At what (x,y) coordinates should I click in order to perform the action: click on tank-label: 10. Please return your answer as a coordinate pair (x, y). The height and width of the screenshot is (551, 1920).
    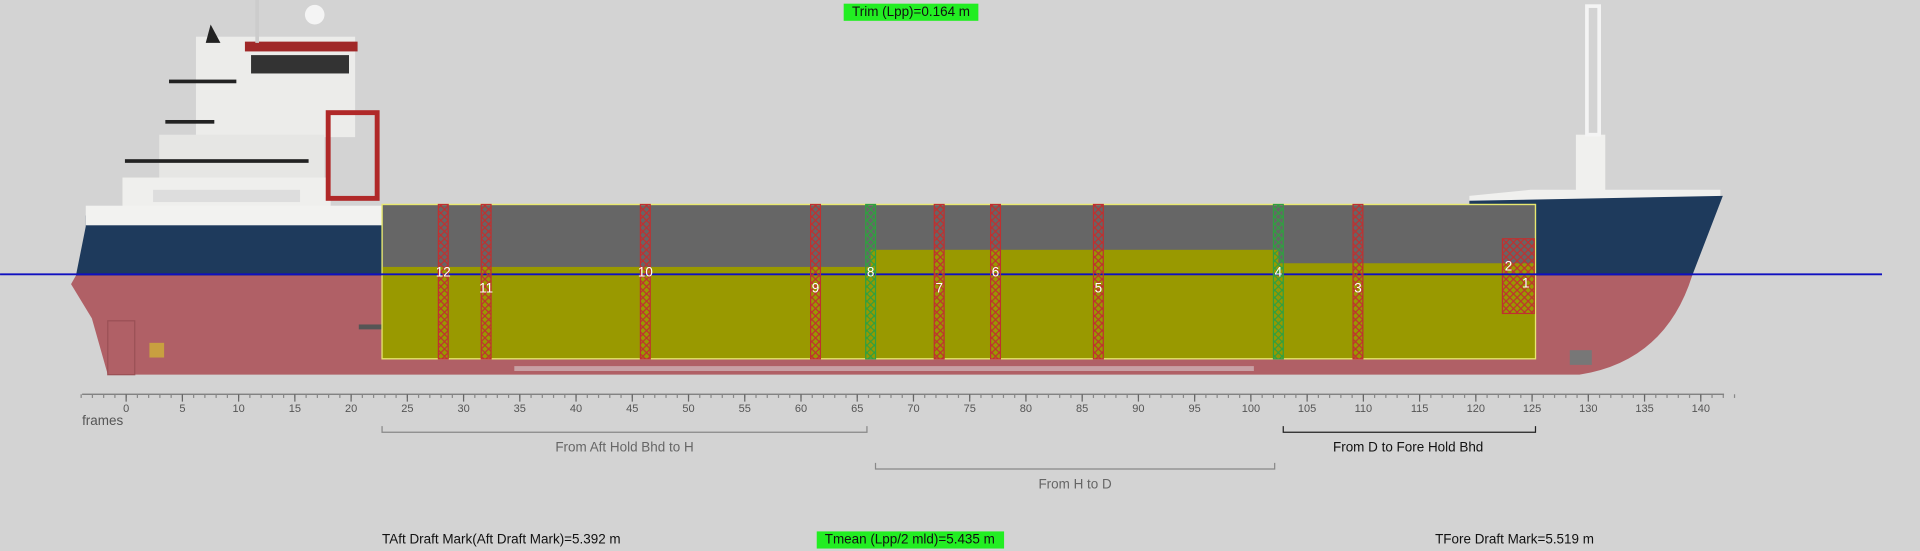
    Looking at the image, I should click on (645, 272).